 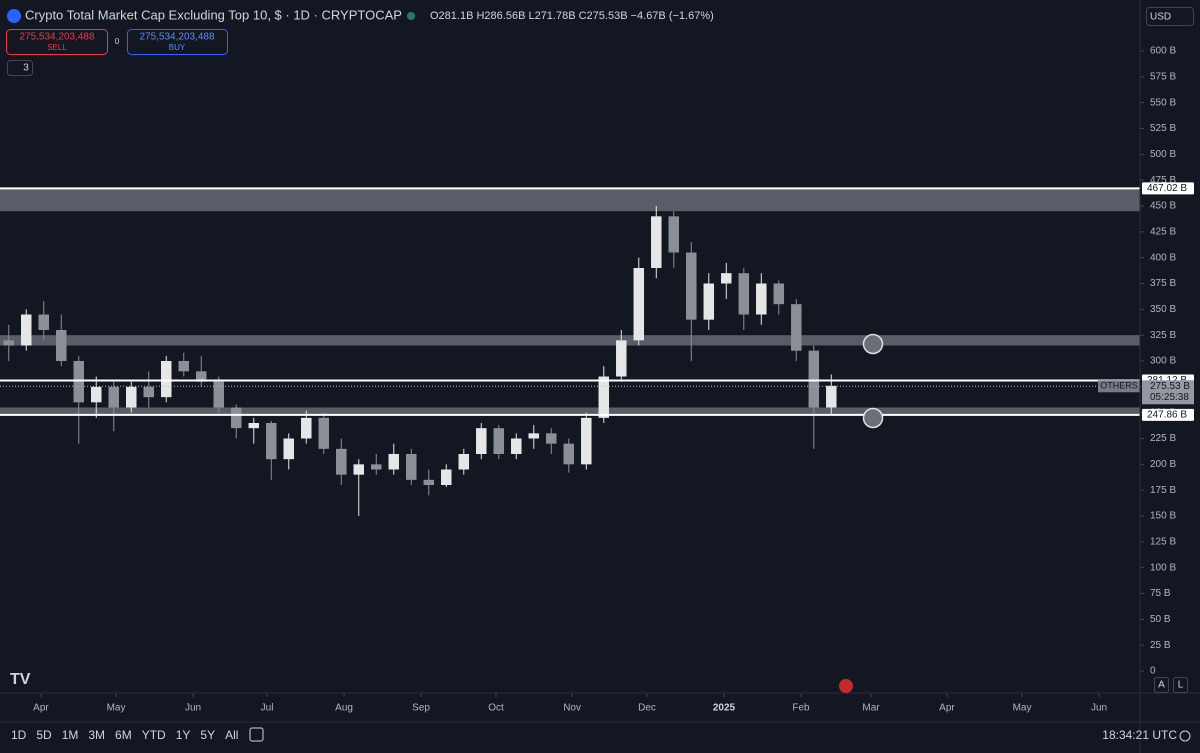 I want to click on auto-scale-button, so click(x=1161, y=685).